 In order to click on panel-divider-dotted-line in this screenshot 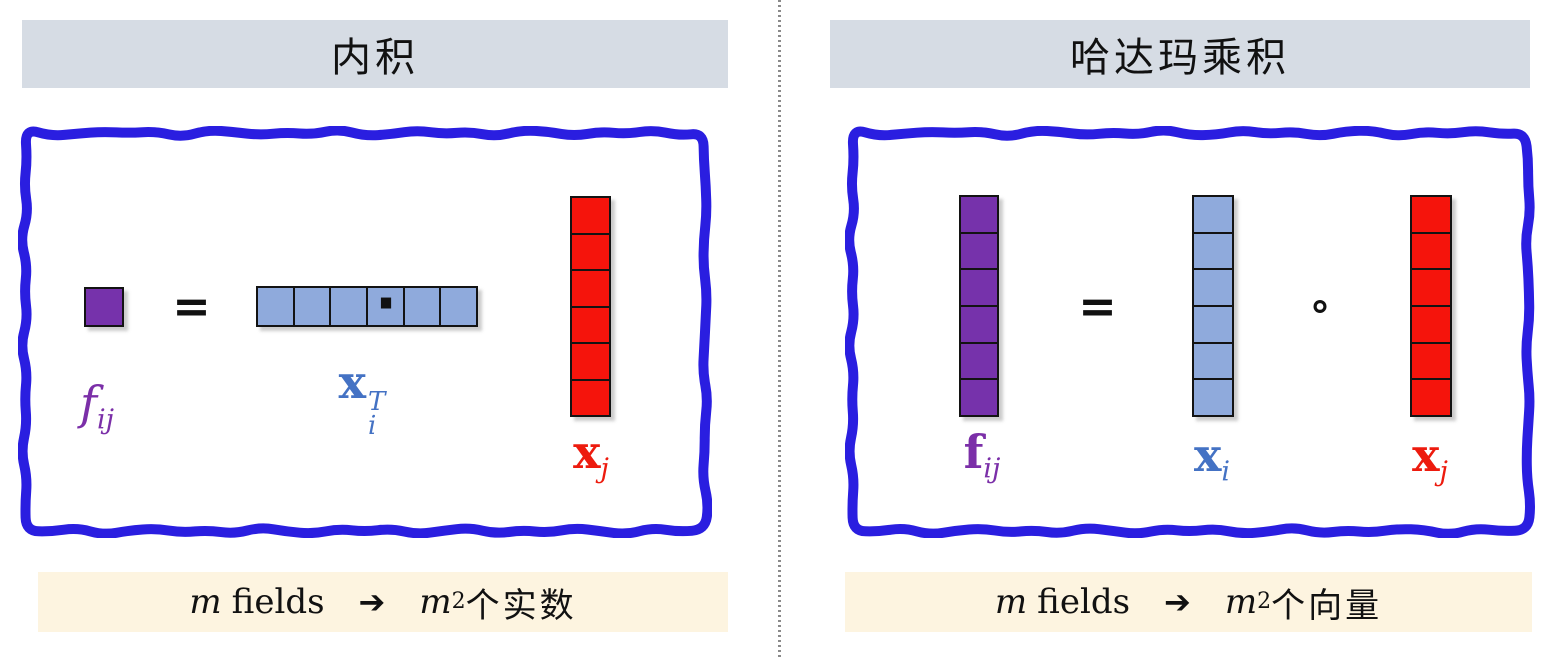, I will do `click(779, 328)`.